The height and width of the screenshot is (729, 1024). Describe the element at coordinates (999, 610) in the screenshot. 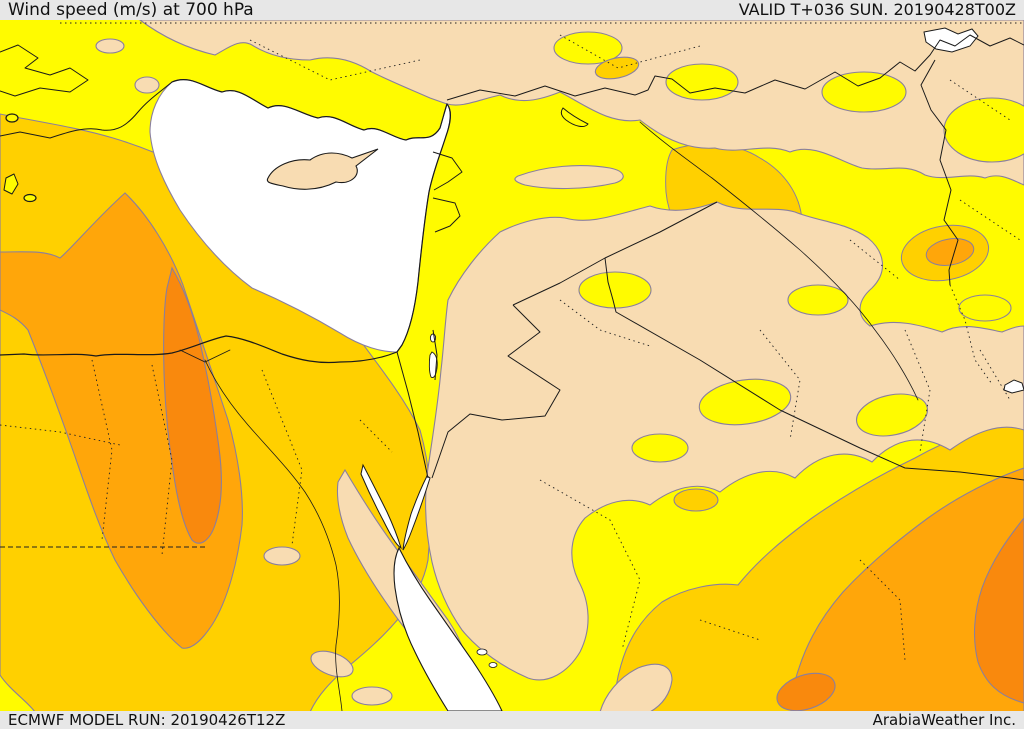

I see `dark-orange-band-right-edge` at that location.